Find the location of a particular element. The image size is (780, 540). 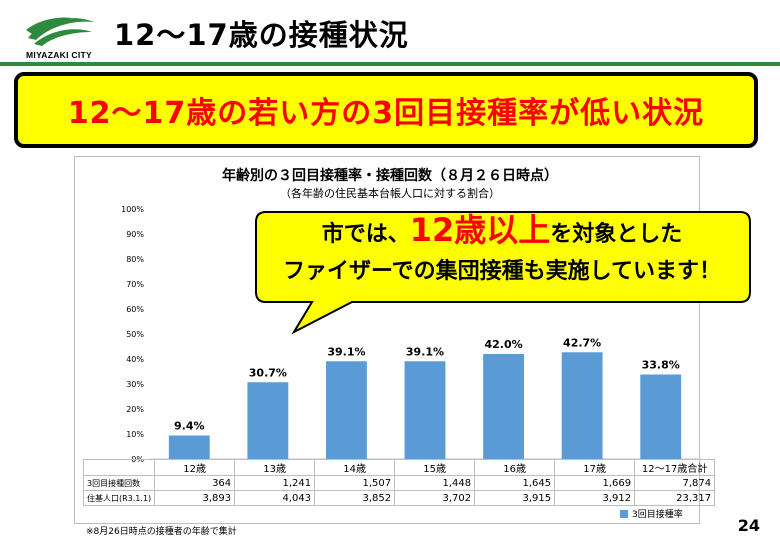

table-cell: 3,702 is located at coordinates (435, 498).